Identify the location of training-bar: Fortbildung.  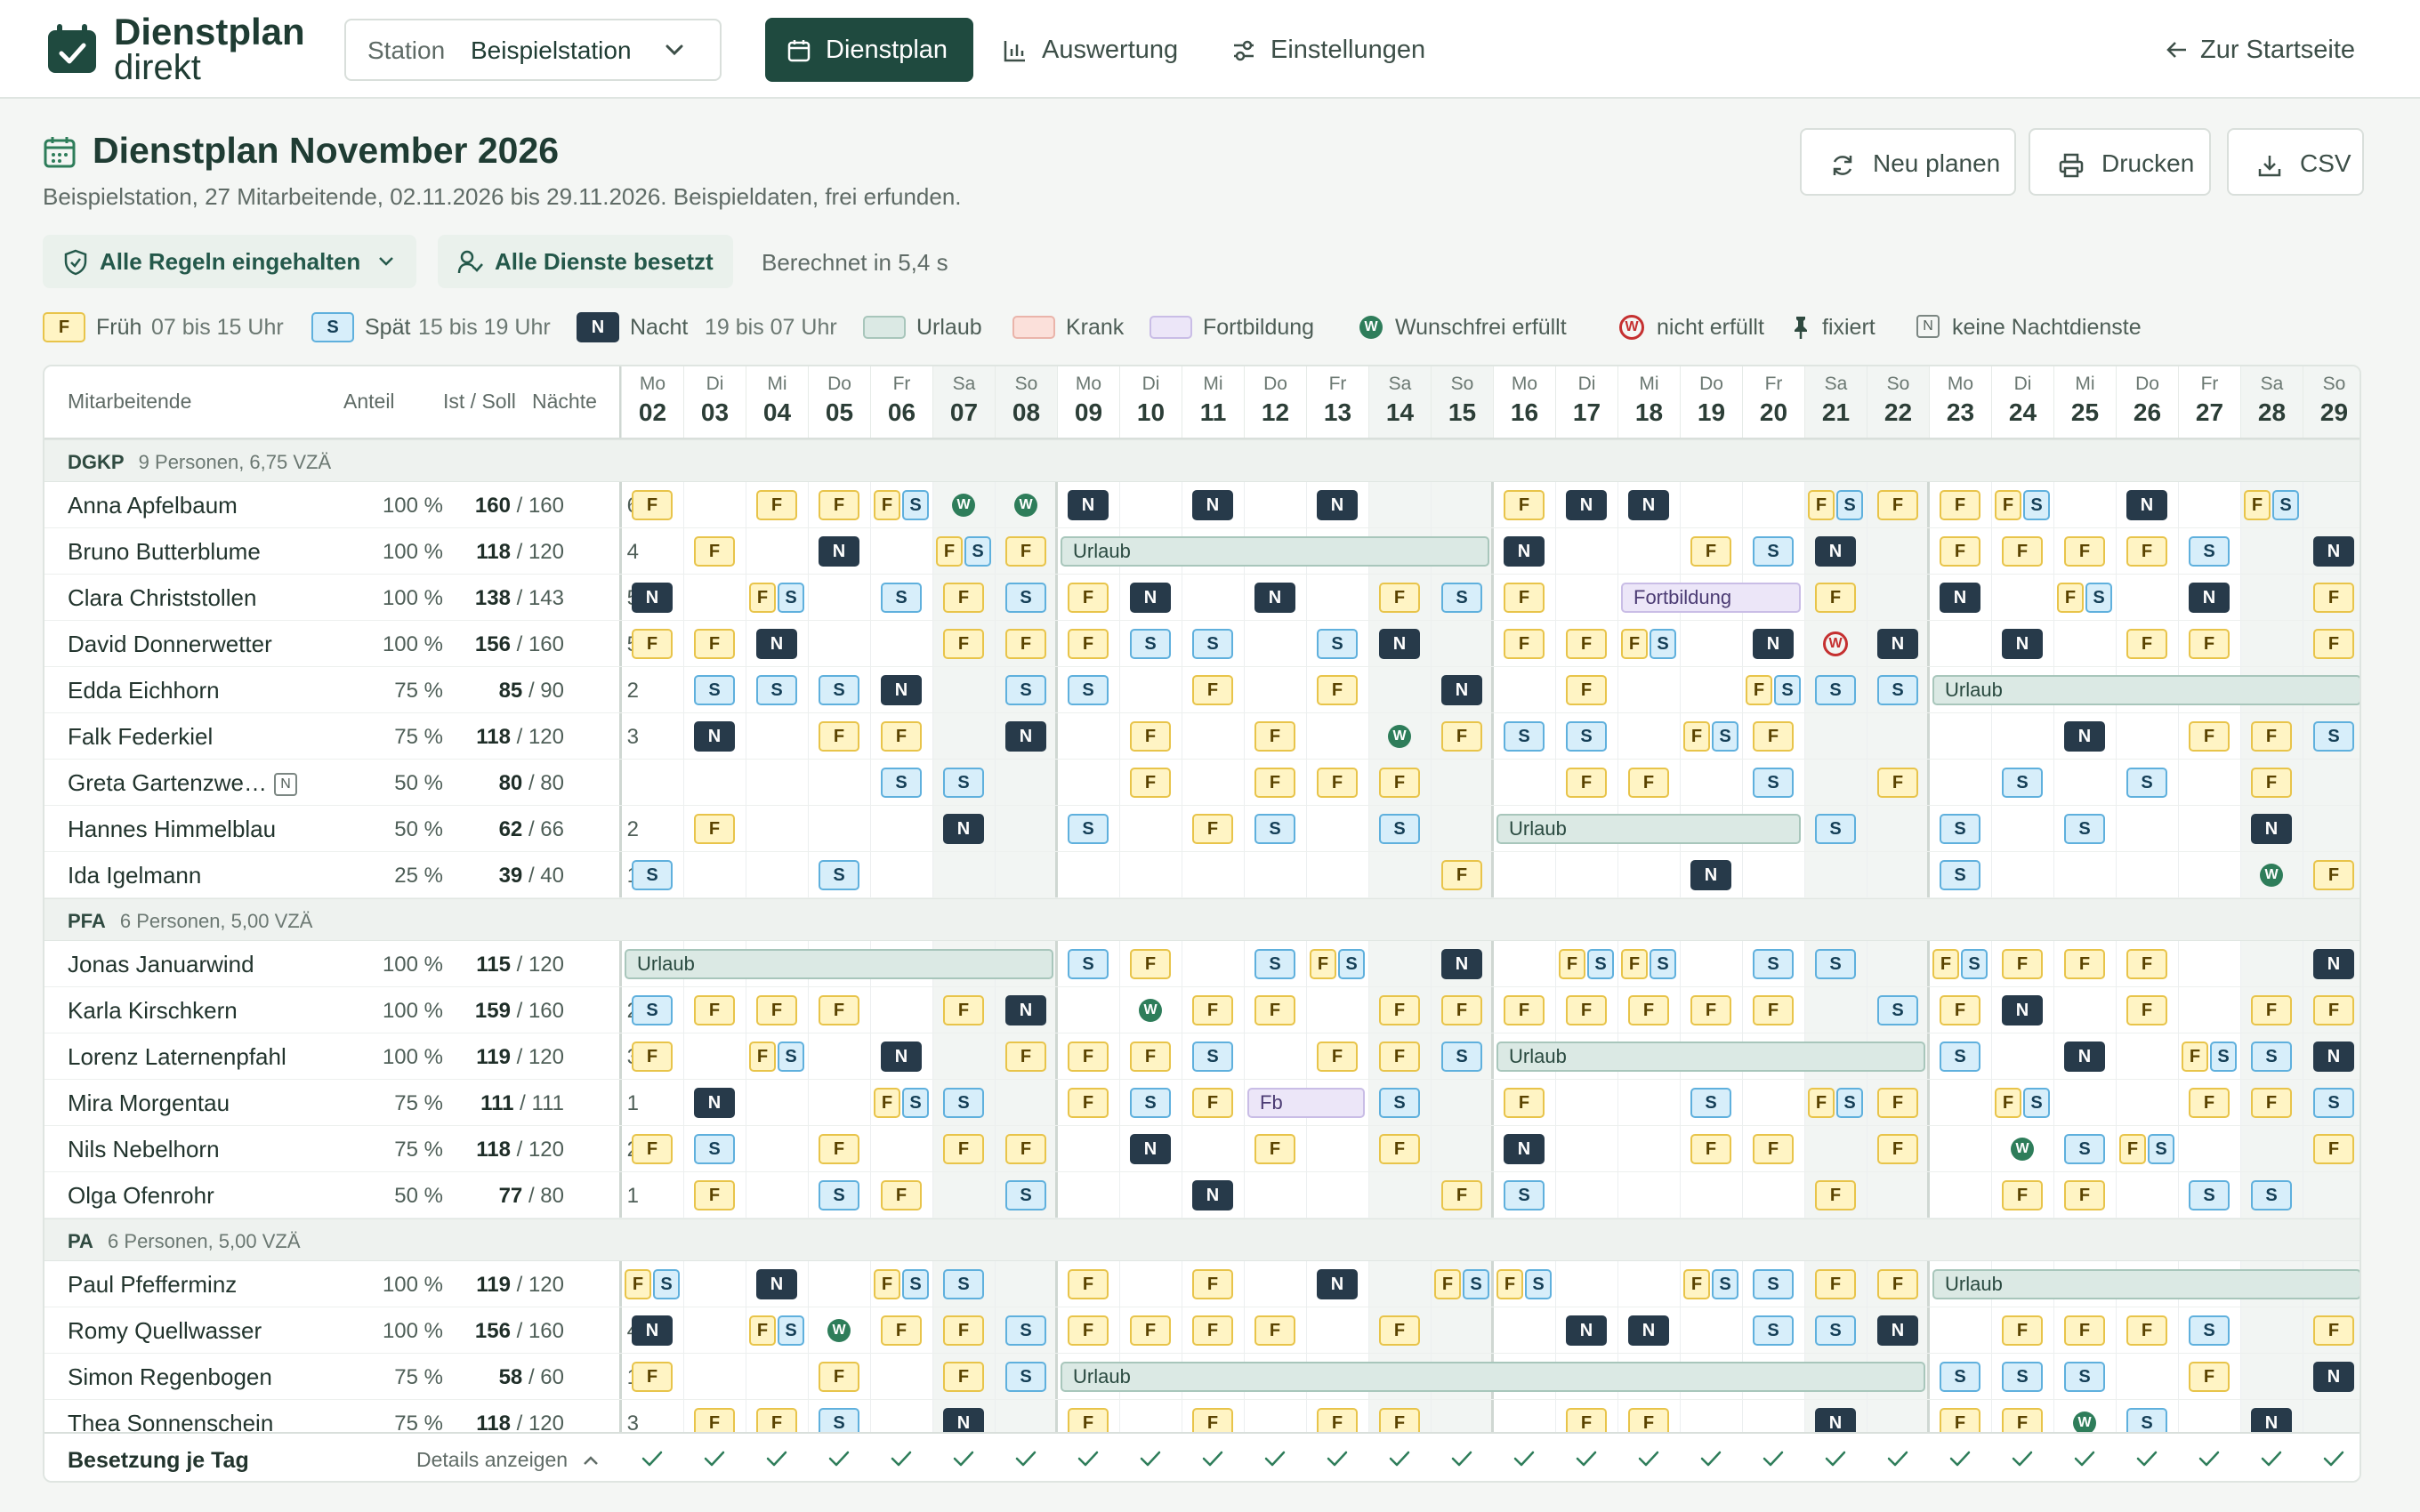
(1711, 598).